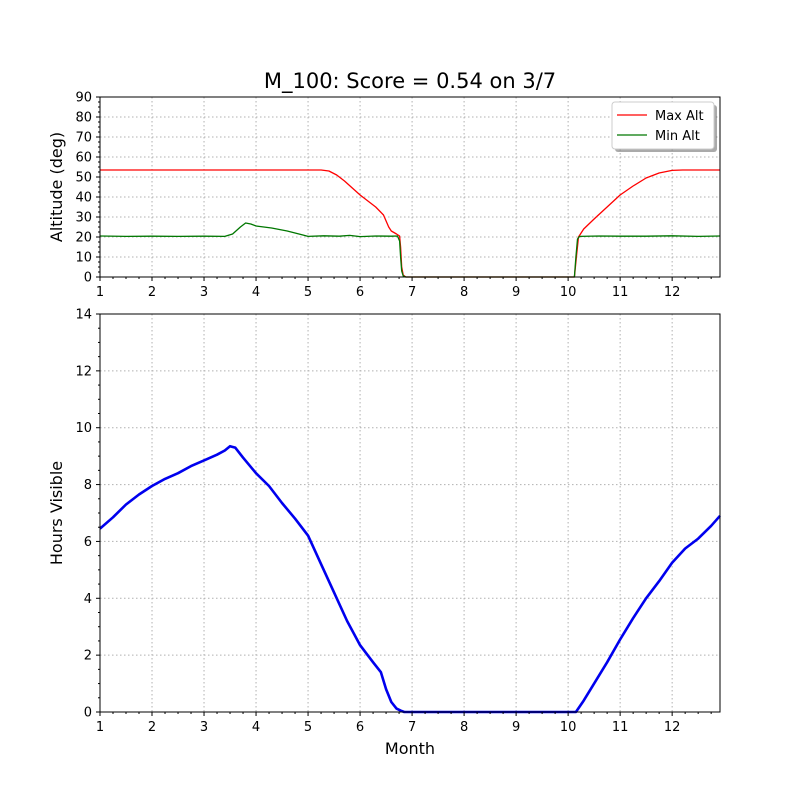 The image size is (800, 800). What do you see at coordinates (88, 485) in the screenshot?
I see `hours-y-tick-label-8: 8` at bounding box center [88, 485].